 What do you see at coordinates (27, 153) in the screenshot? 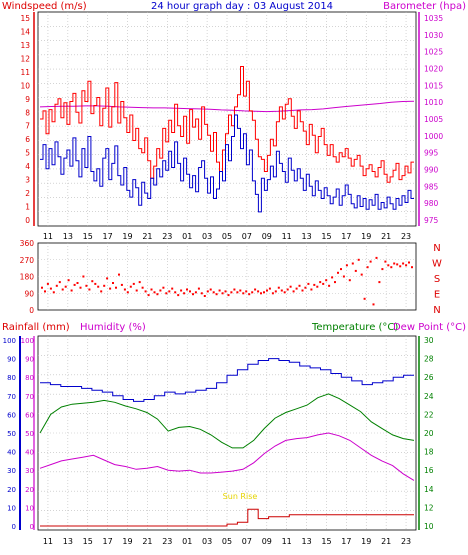
I see `windspeed-tick-label: 5` at bounding box center [27, 153].